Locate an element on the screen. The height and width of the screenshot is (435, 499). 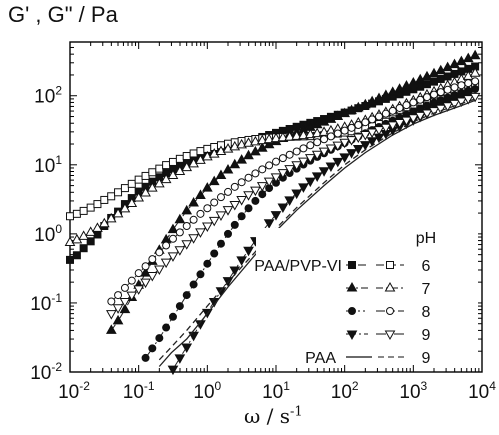
x-tick-label: 10¹ is located at coordinates (276, 391).